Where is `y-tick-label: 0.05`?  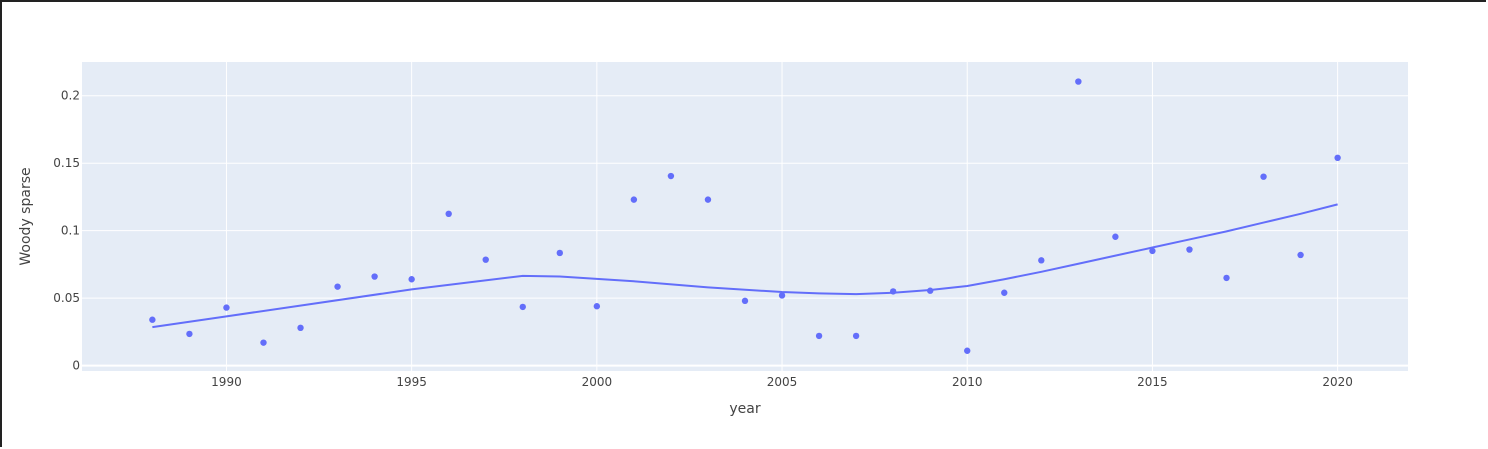 y-tick-label: 0.05 is located at coordinates (66, 298).